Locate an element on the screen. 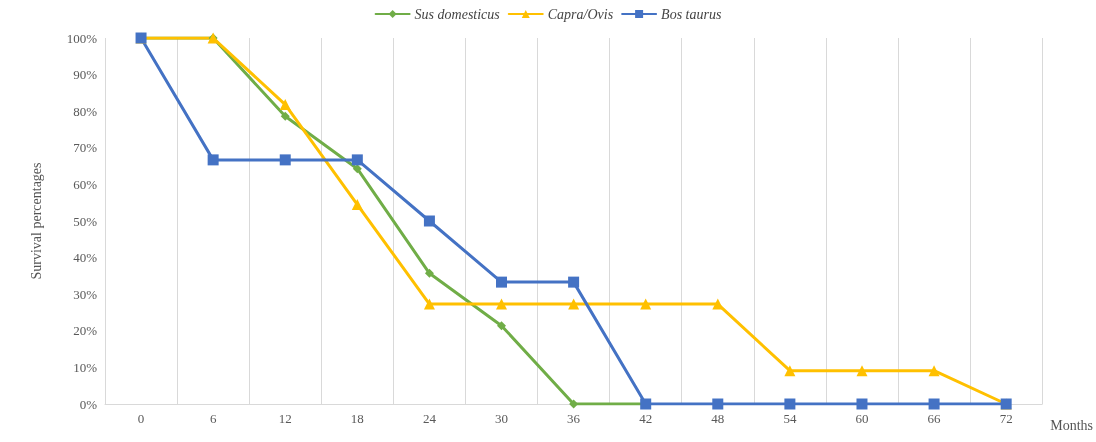 This screenshot has height=442, width=1096. x-tick-label: 48 is located at coordinates (718, 418).